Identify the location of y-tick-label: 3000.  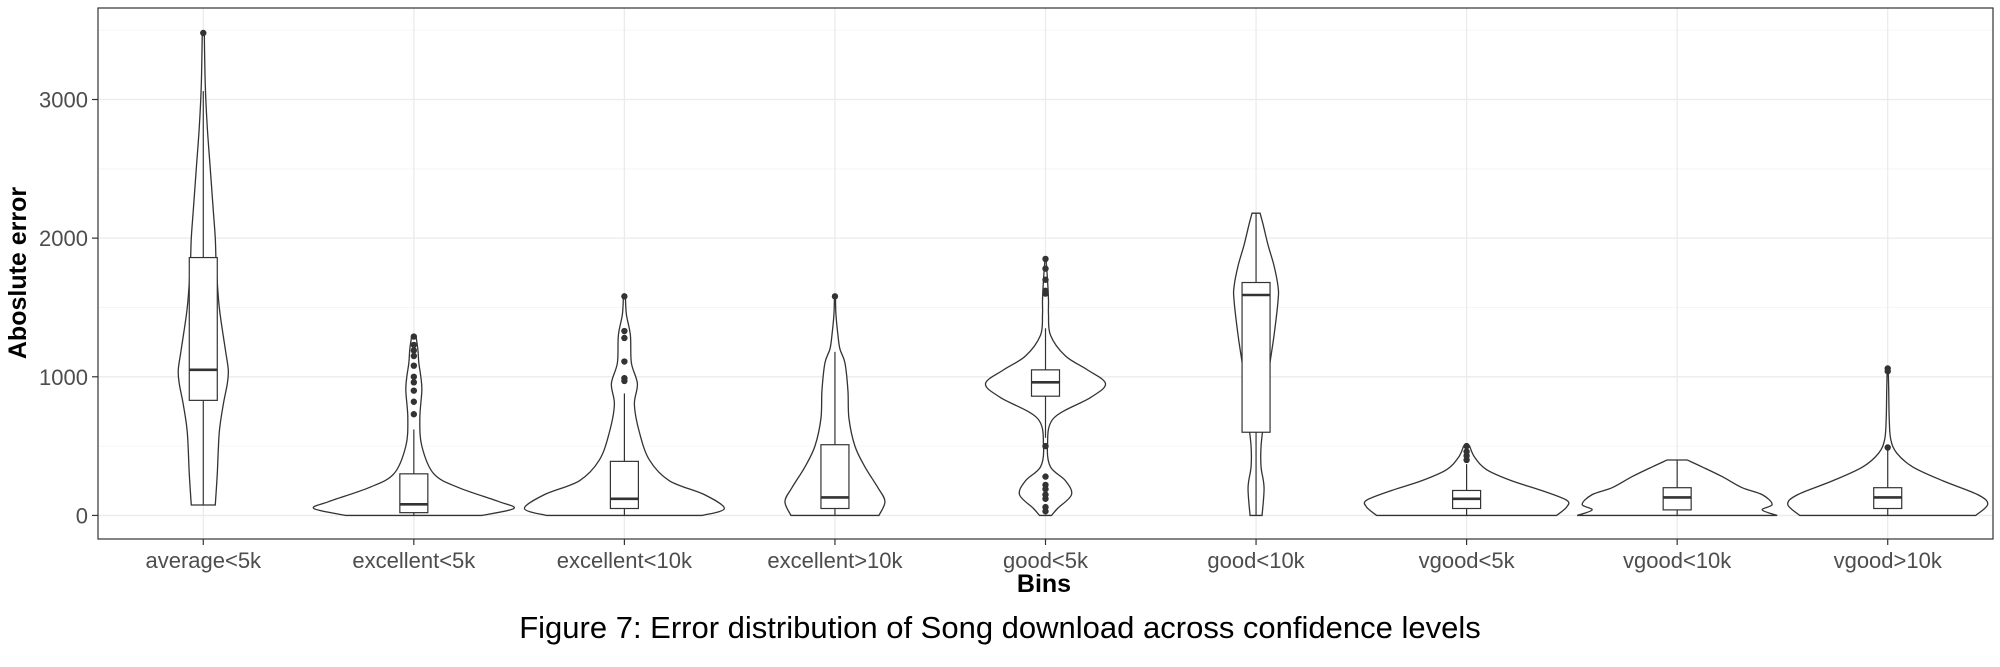
(63, 100).